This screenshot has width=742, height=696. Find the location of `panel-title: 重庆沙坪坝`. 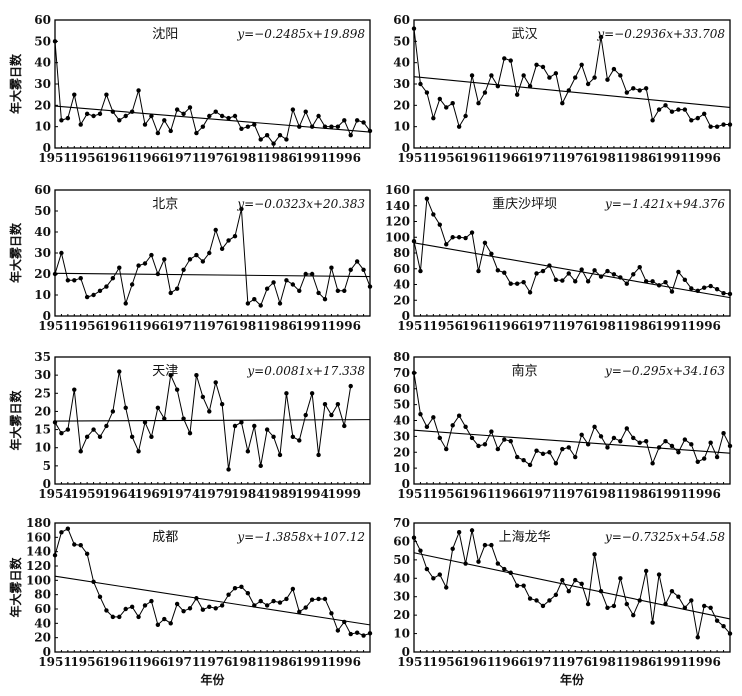

panel-title: 重庆沙坪坝 is located at coordinates (524, 204).